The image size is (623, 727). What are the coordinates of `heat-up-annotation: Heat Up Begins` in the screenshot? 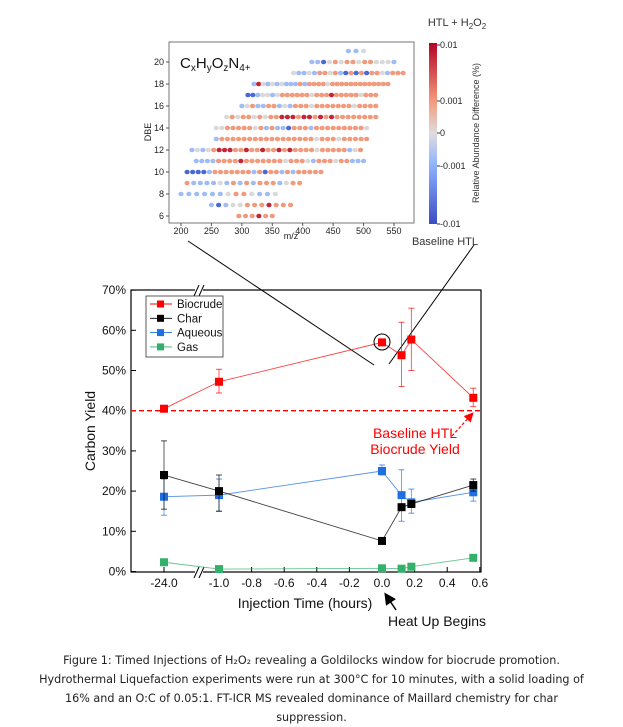 It's located at (437, 621).